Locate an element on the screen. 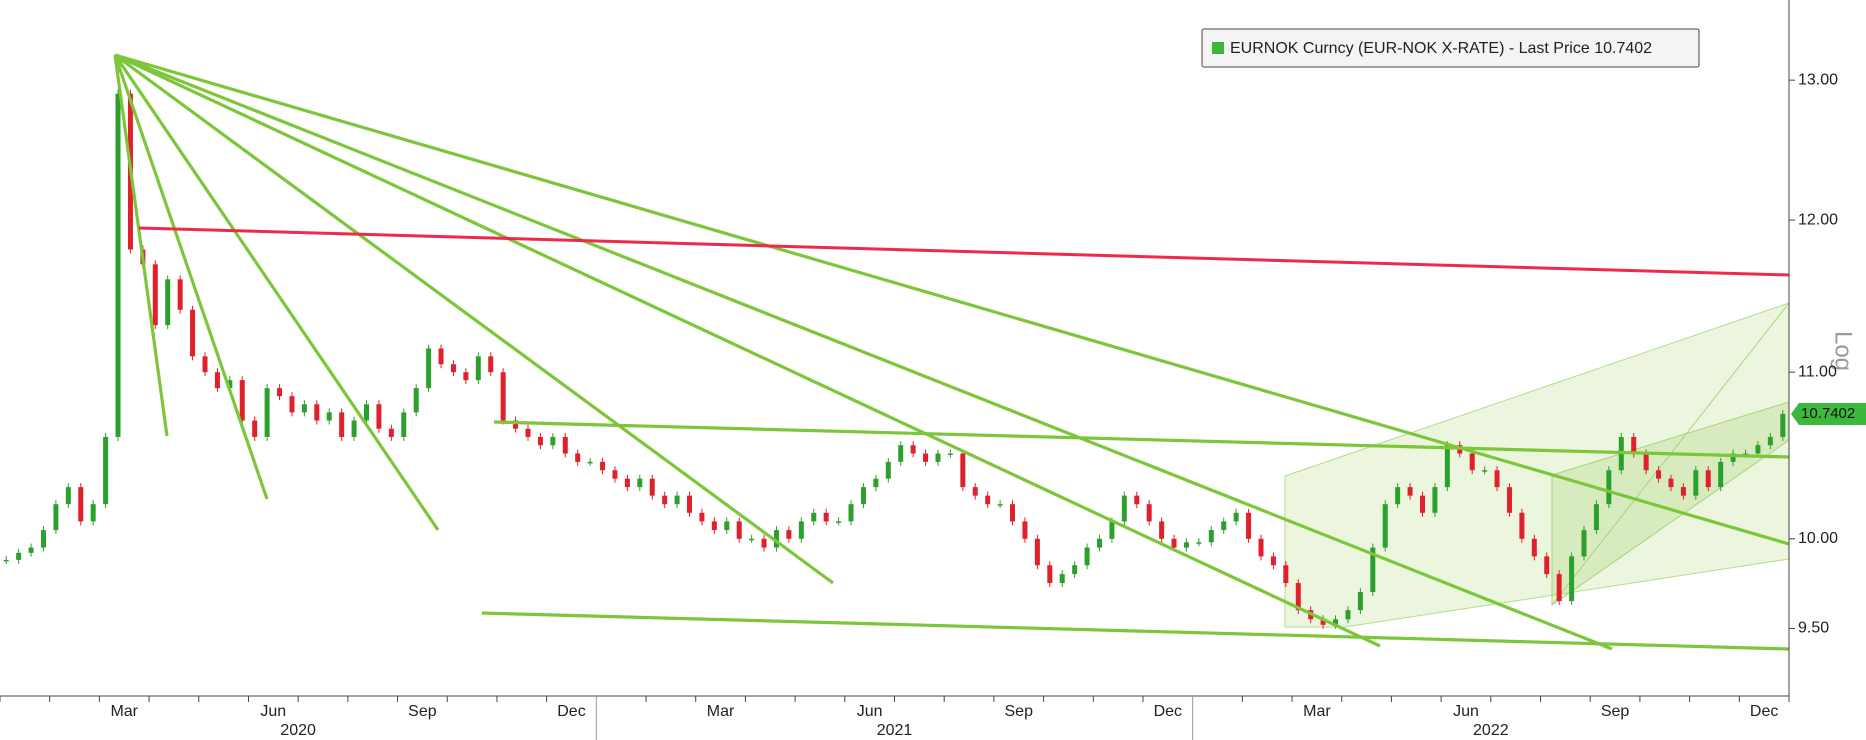  last-price-tag is located at coordinates (1828, 413).